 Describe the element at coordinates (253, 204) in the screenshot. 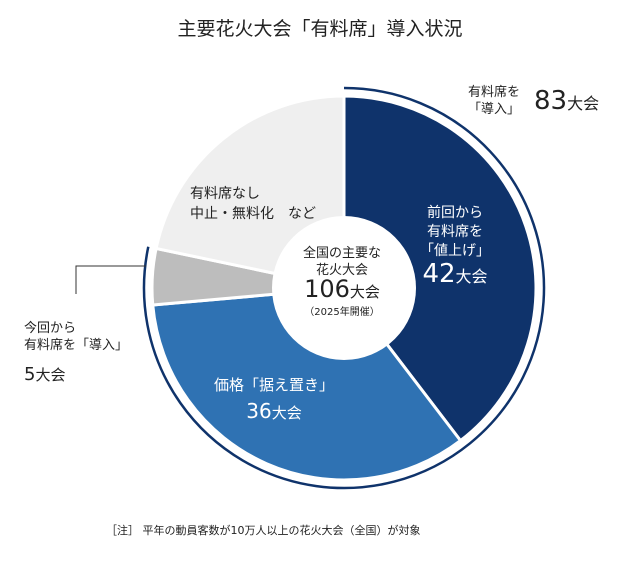

I see `label-none: 有料席なし 中止・無料化 など` at that location.